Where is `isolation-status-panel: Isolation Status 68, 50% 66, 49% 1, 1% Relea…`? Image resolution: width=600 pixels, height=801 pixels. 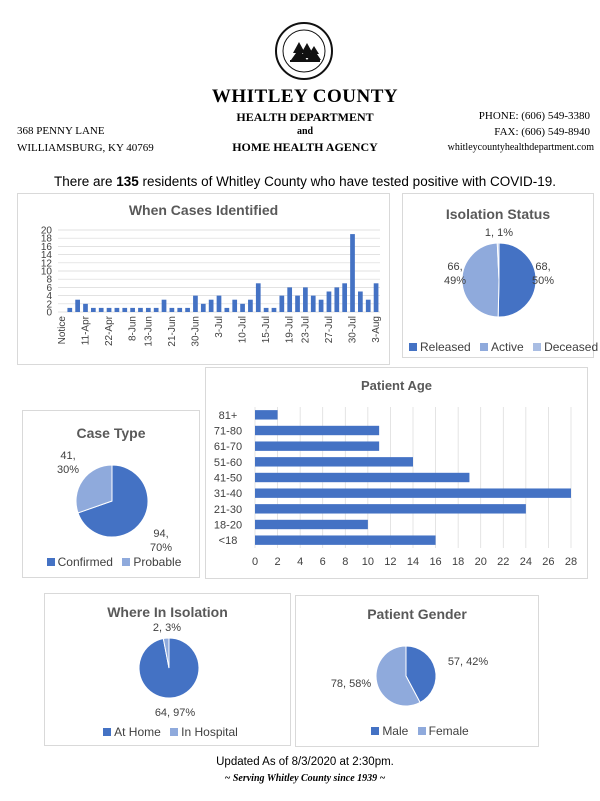 isolation-status-panel: Isolation Status 68, 50% 66, 49% 1, 1% Relea… is located at coordinates (500, 275).